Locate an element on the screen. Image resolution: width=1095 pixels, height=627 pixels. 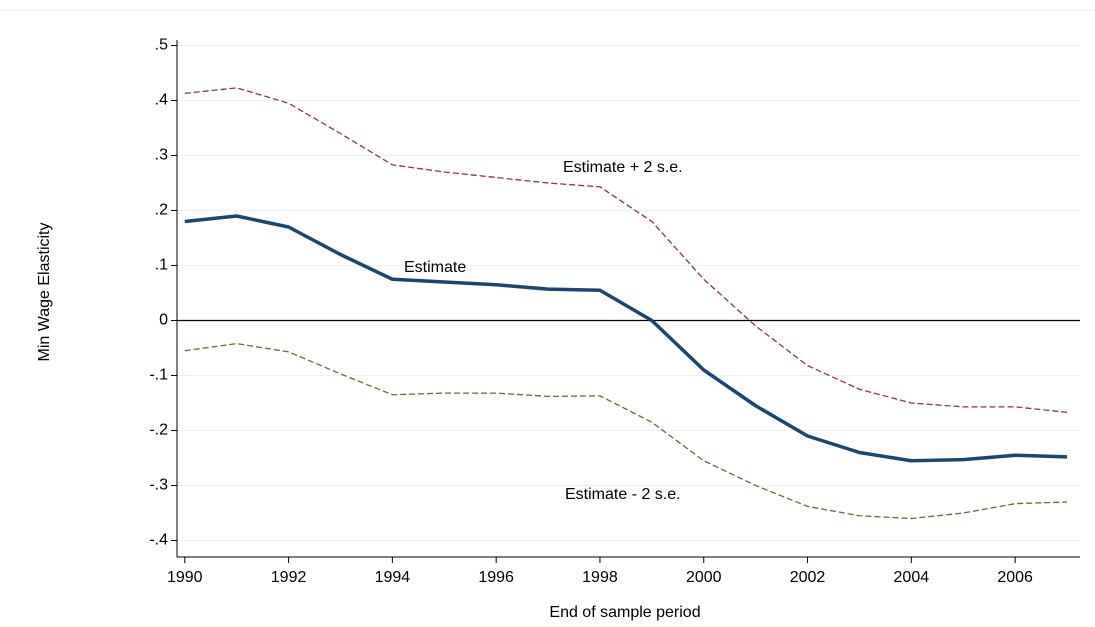
series-label: Estimate + 2 s.e. is located at coordinates (623, 167).